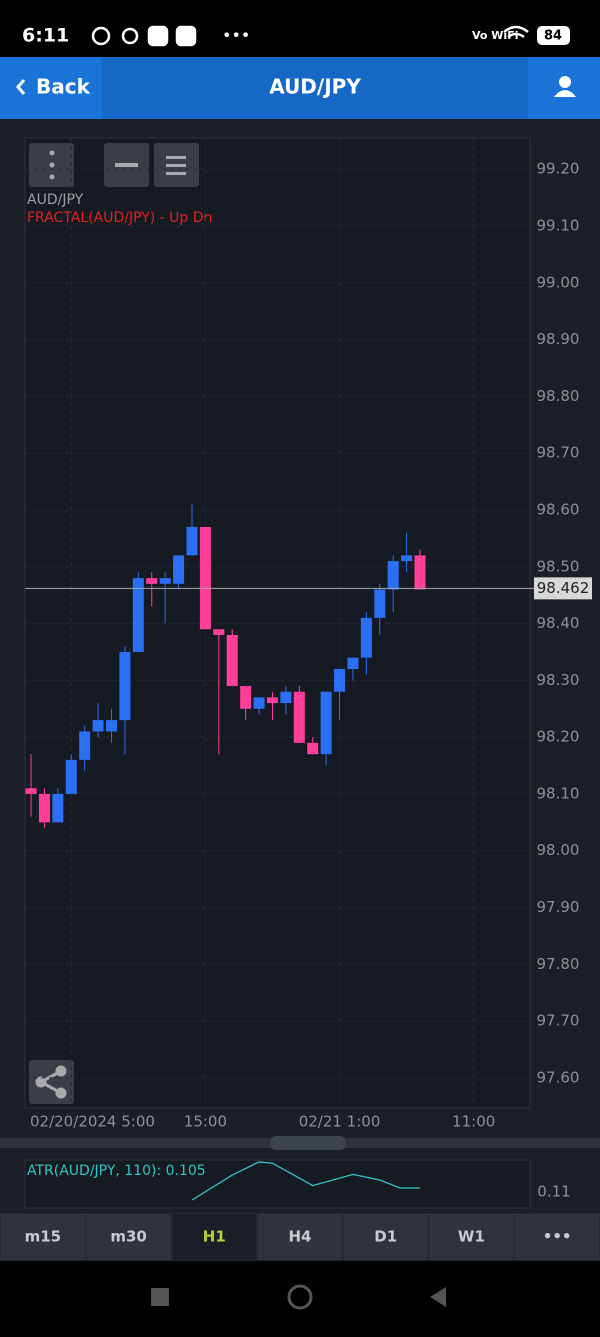 This screenshot has width=600, height=1337. Describe the element at coordinates (558, 226) in the screenshot. I see `y-tick-label: 99.10` at that location.